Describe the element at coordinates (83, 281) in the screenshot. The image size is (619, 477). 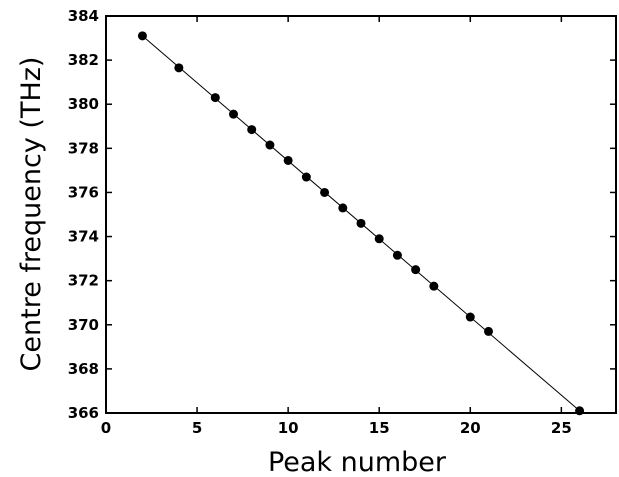
I see `y-tick-label: 372` at that location.